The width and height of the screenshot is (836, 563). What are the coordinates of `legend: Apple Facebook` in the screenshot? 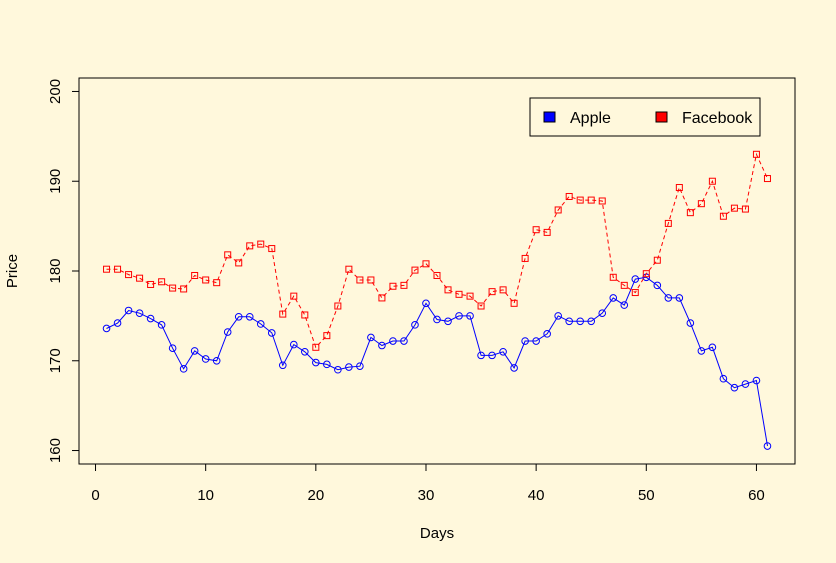 It's located at (645, 117).